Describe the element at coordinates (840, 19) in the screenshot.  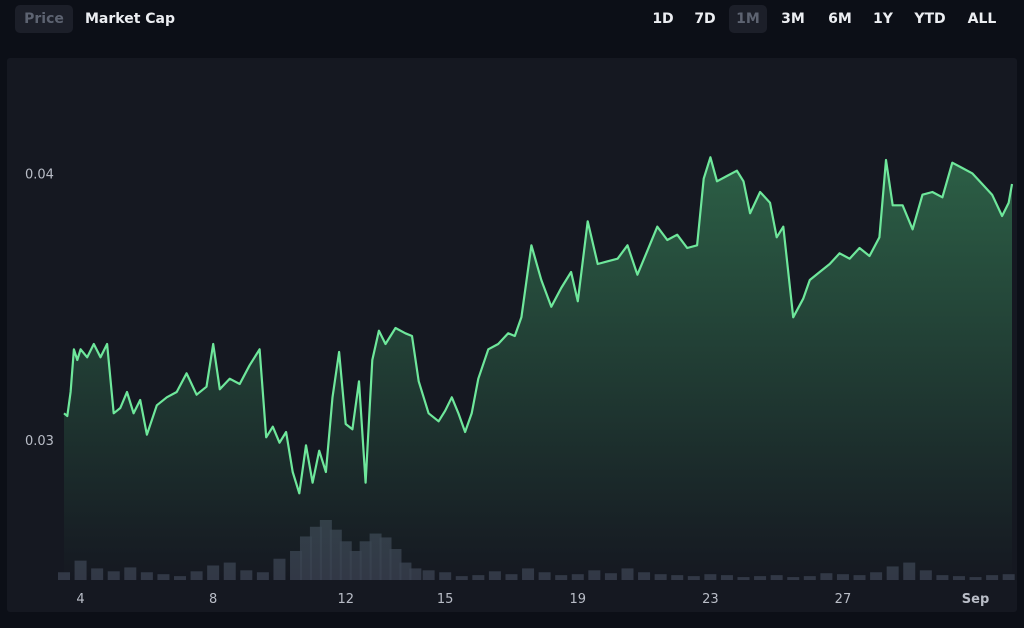
I see `range-6m-button: 6M` at that location.